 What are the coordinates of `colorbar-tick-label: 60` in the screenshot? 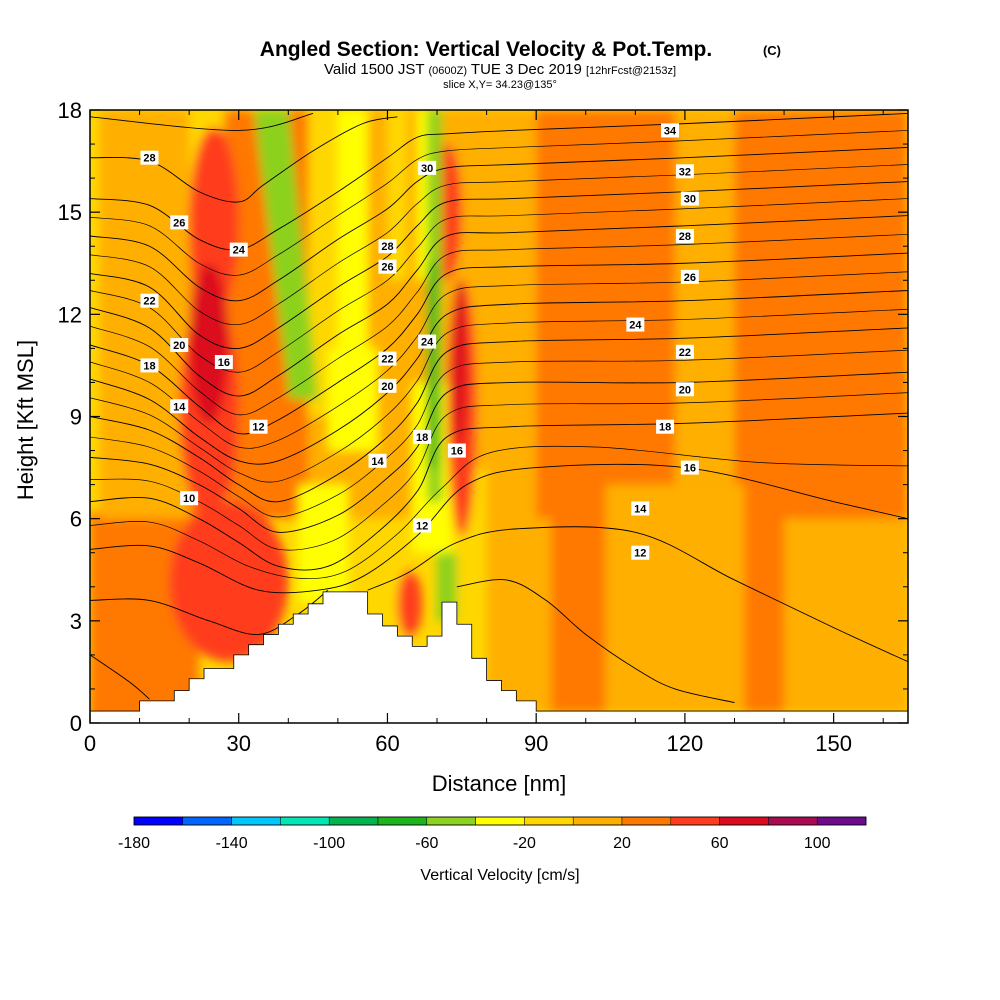 It's located at (720, 843).